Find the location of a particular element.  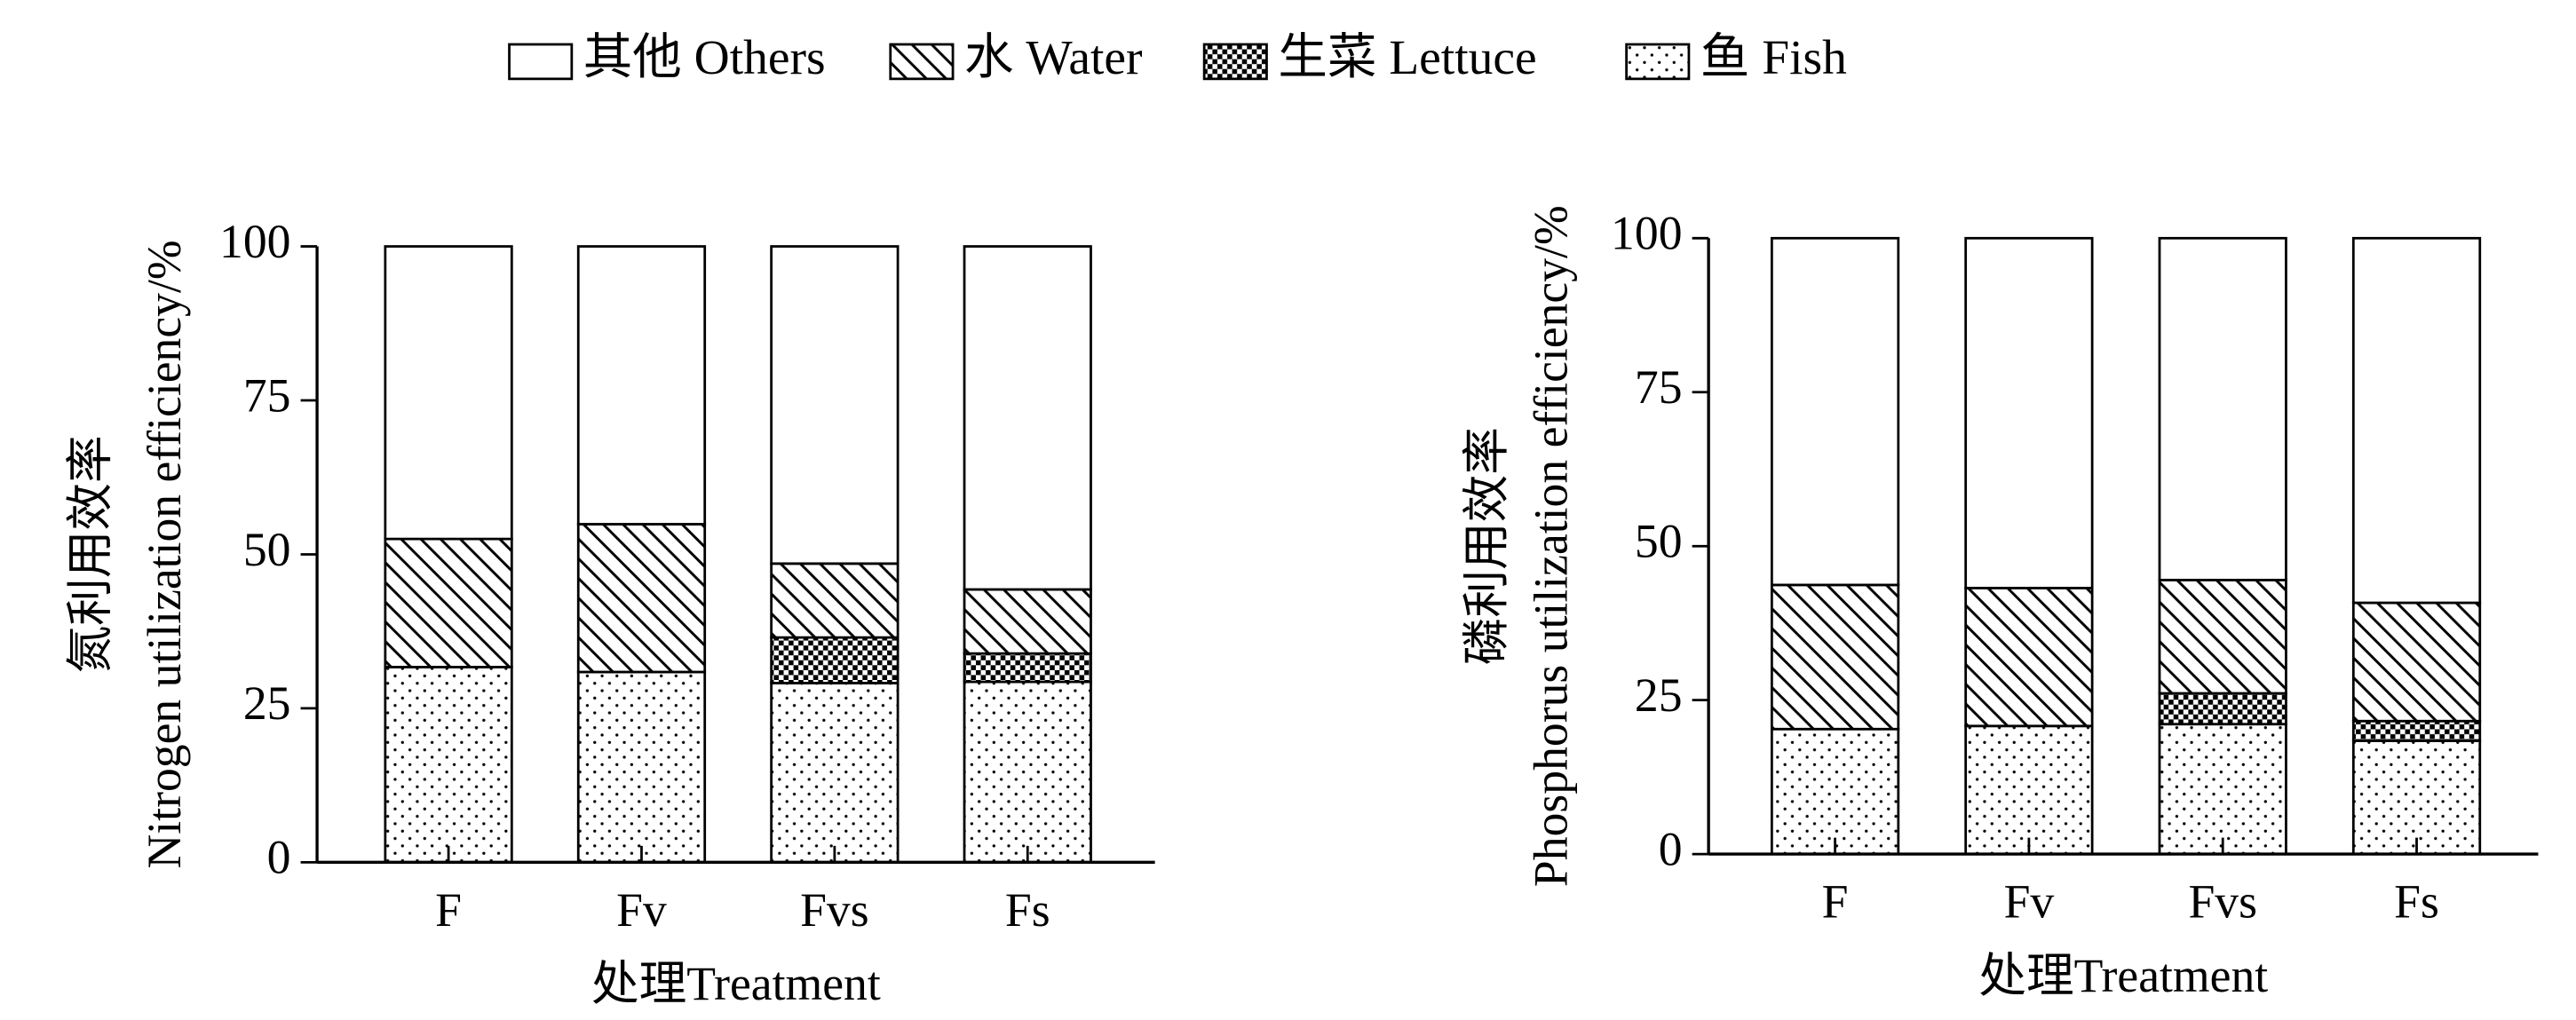

legend-label: 水 Water is located at coordinates (1053, 58).